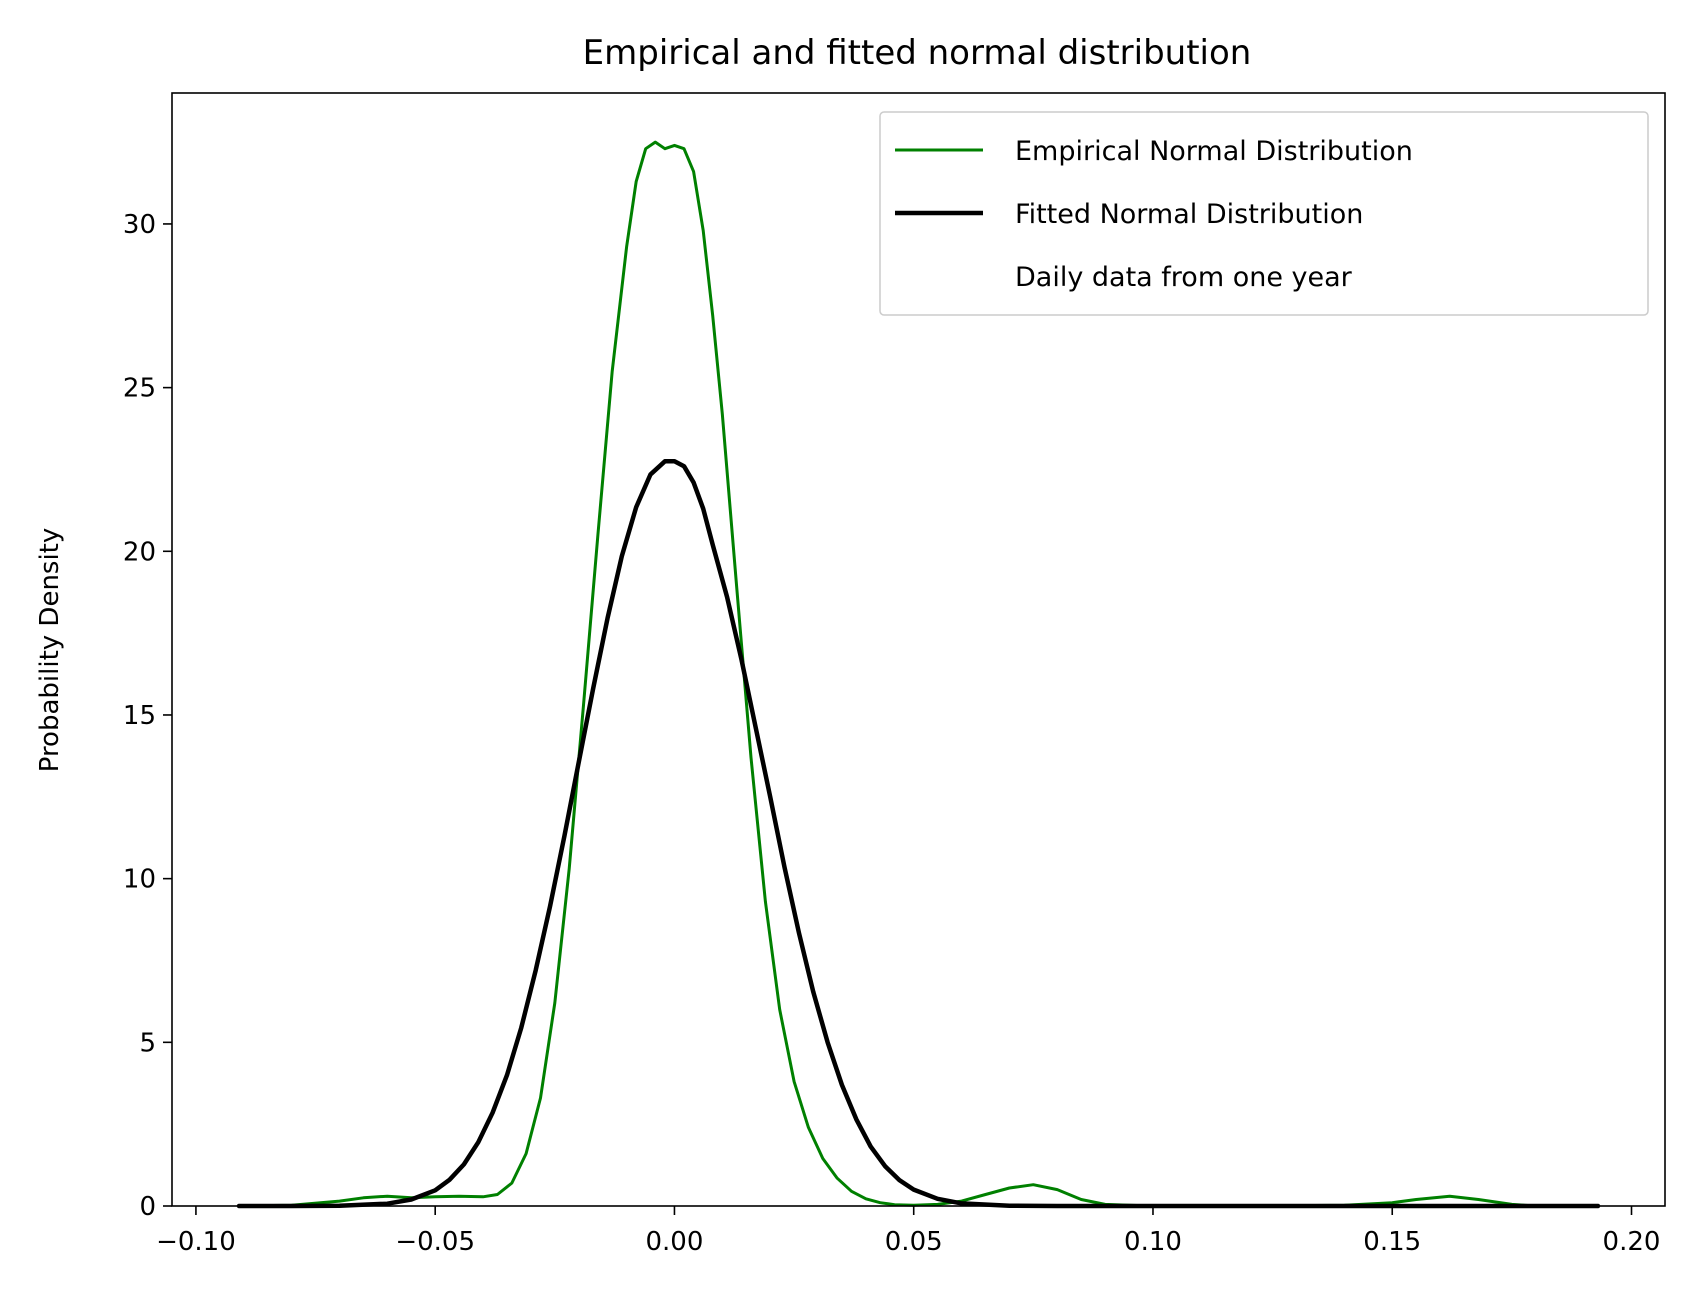 The height and width of the screenshot is (1302, 1702). Describe the element at coordinates (147, 1207) in the screenshot. I see `y-tick-label: 0` at that location.